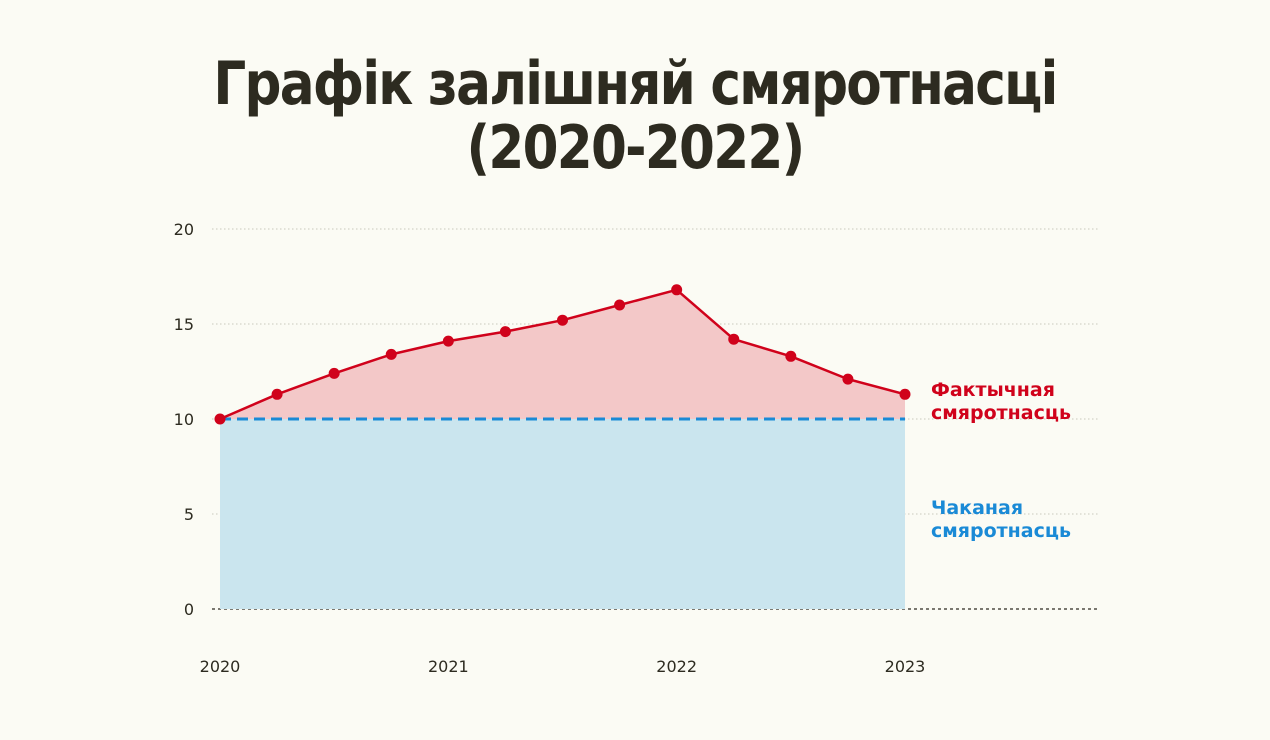 This screenshot has width=1270, height=740. I want to click on x-tick-label: 2023, so click(905, 666).